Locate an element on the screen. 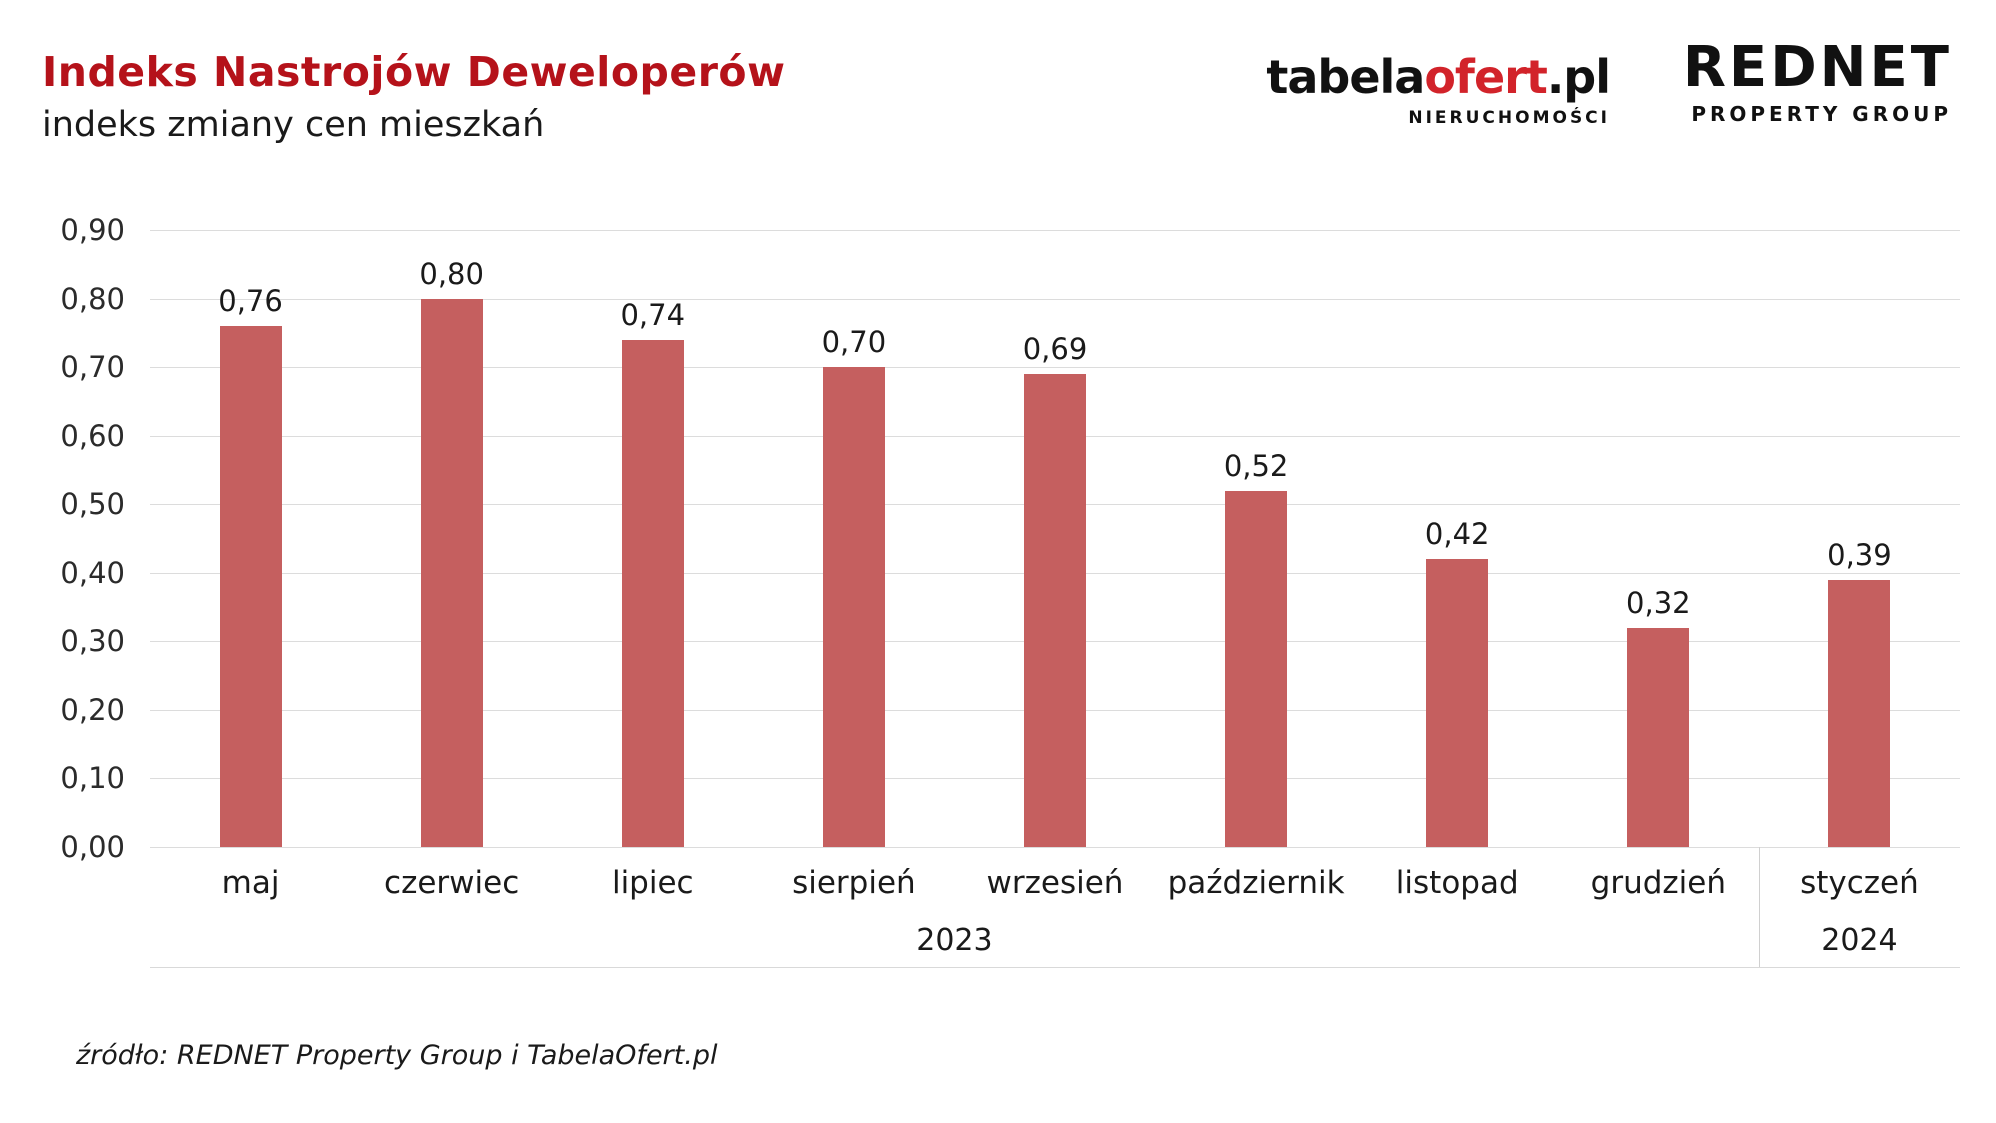  bar-value-label: 0,69 is located at coordinates (1055, 348).